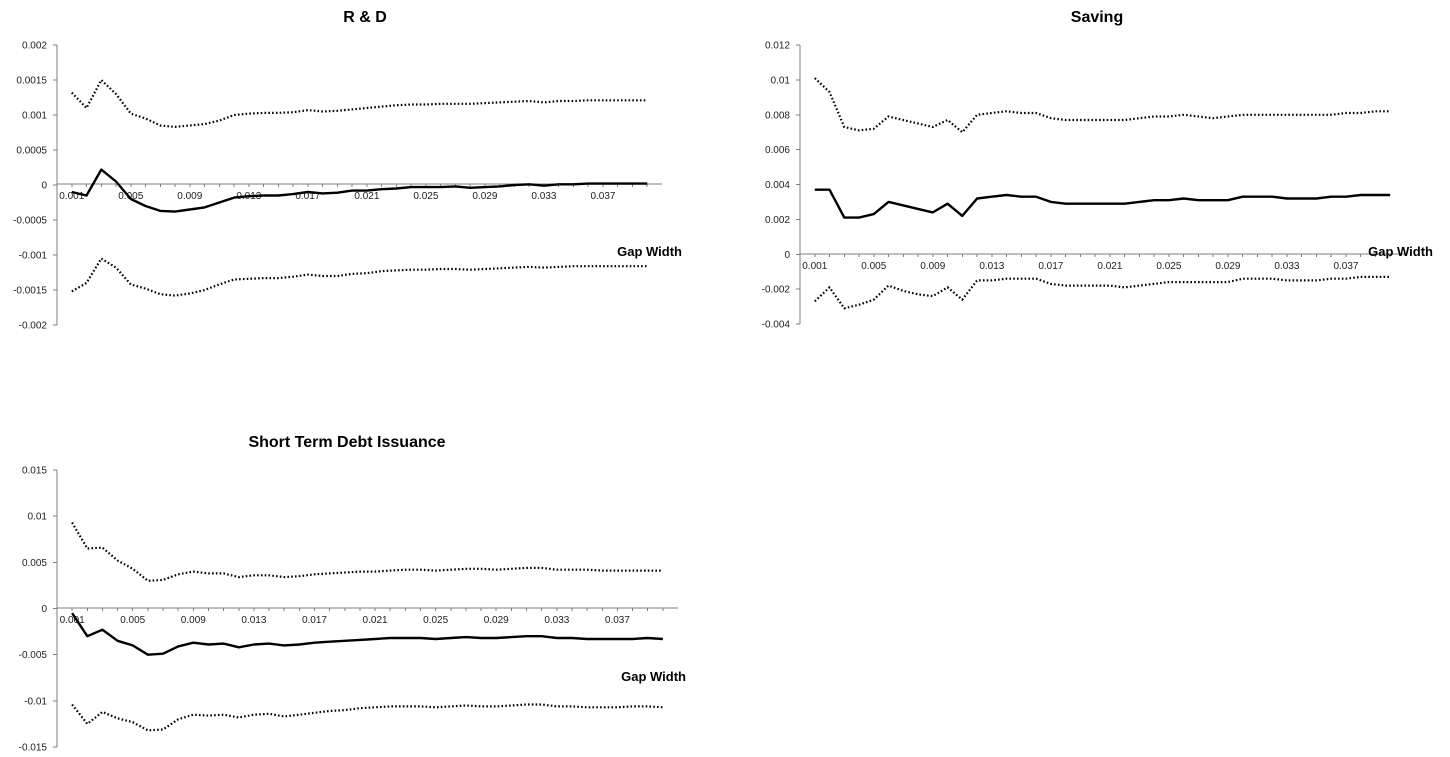  I want to click on y-tick-label: -0.0005, so click(30, 221).